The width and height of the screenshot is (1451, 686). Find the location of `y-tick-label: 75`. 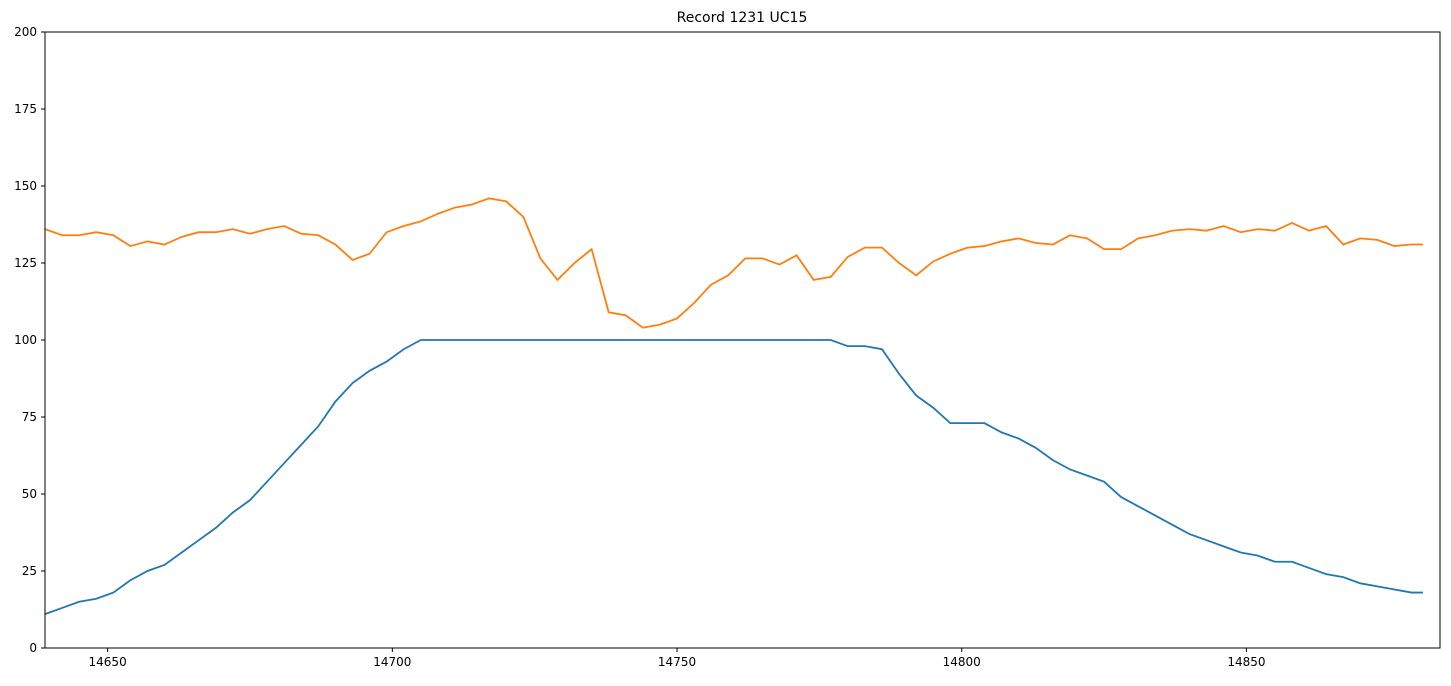

y-tick-label: 75 is located at coordinates (29, 417).